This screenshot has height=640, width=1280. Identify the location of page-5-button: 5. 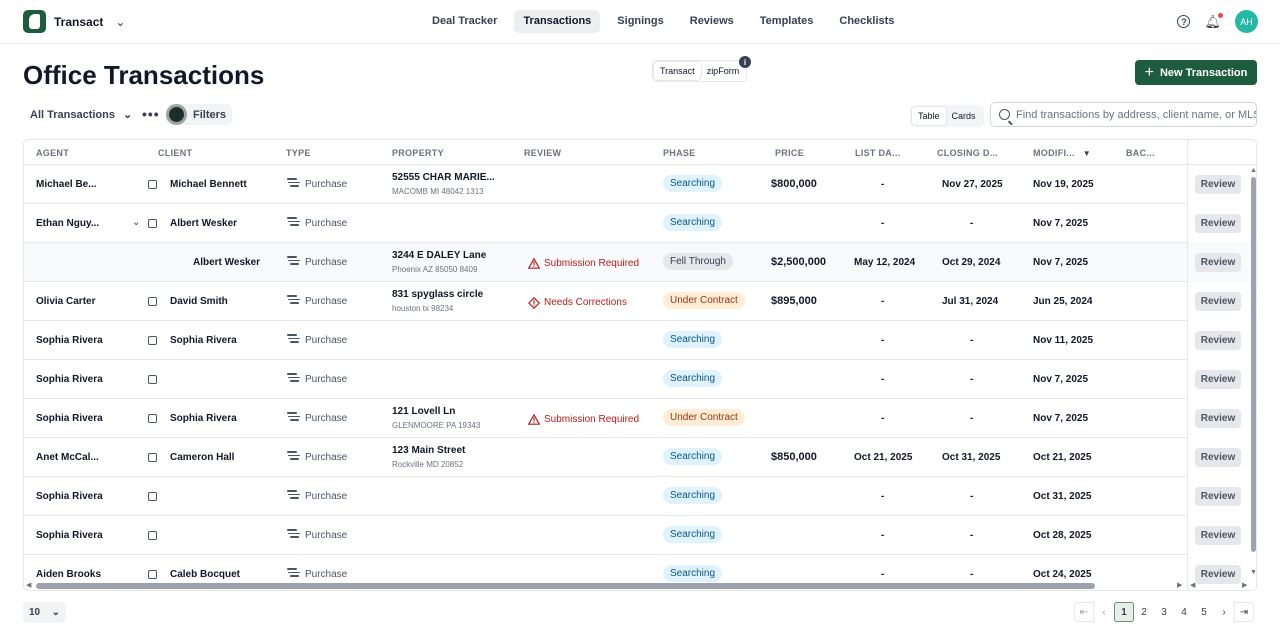
(1204, 612).